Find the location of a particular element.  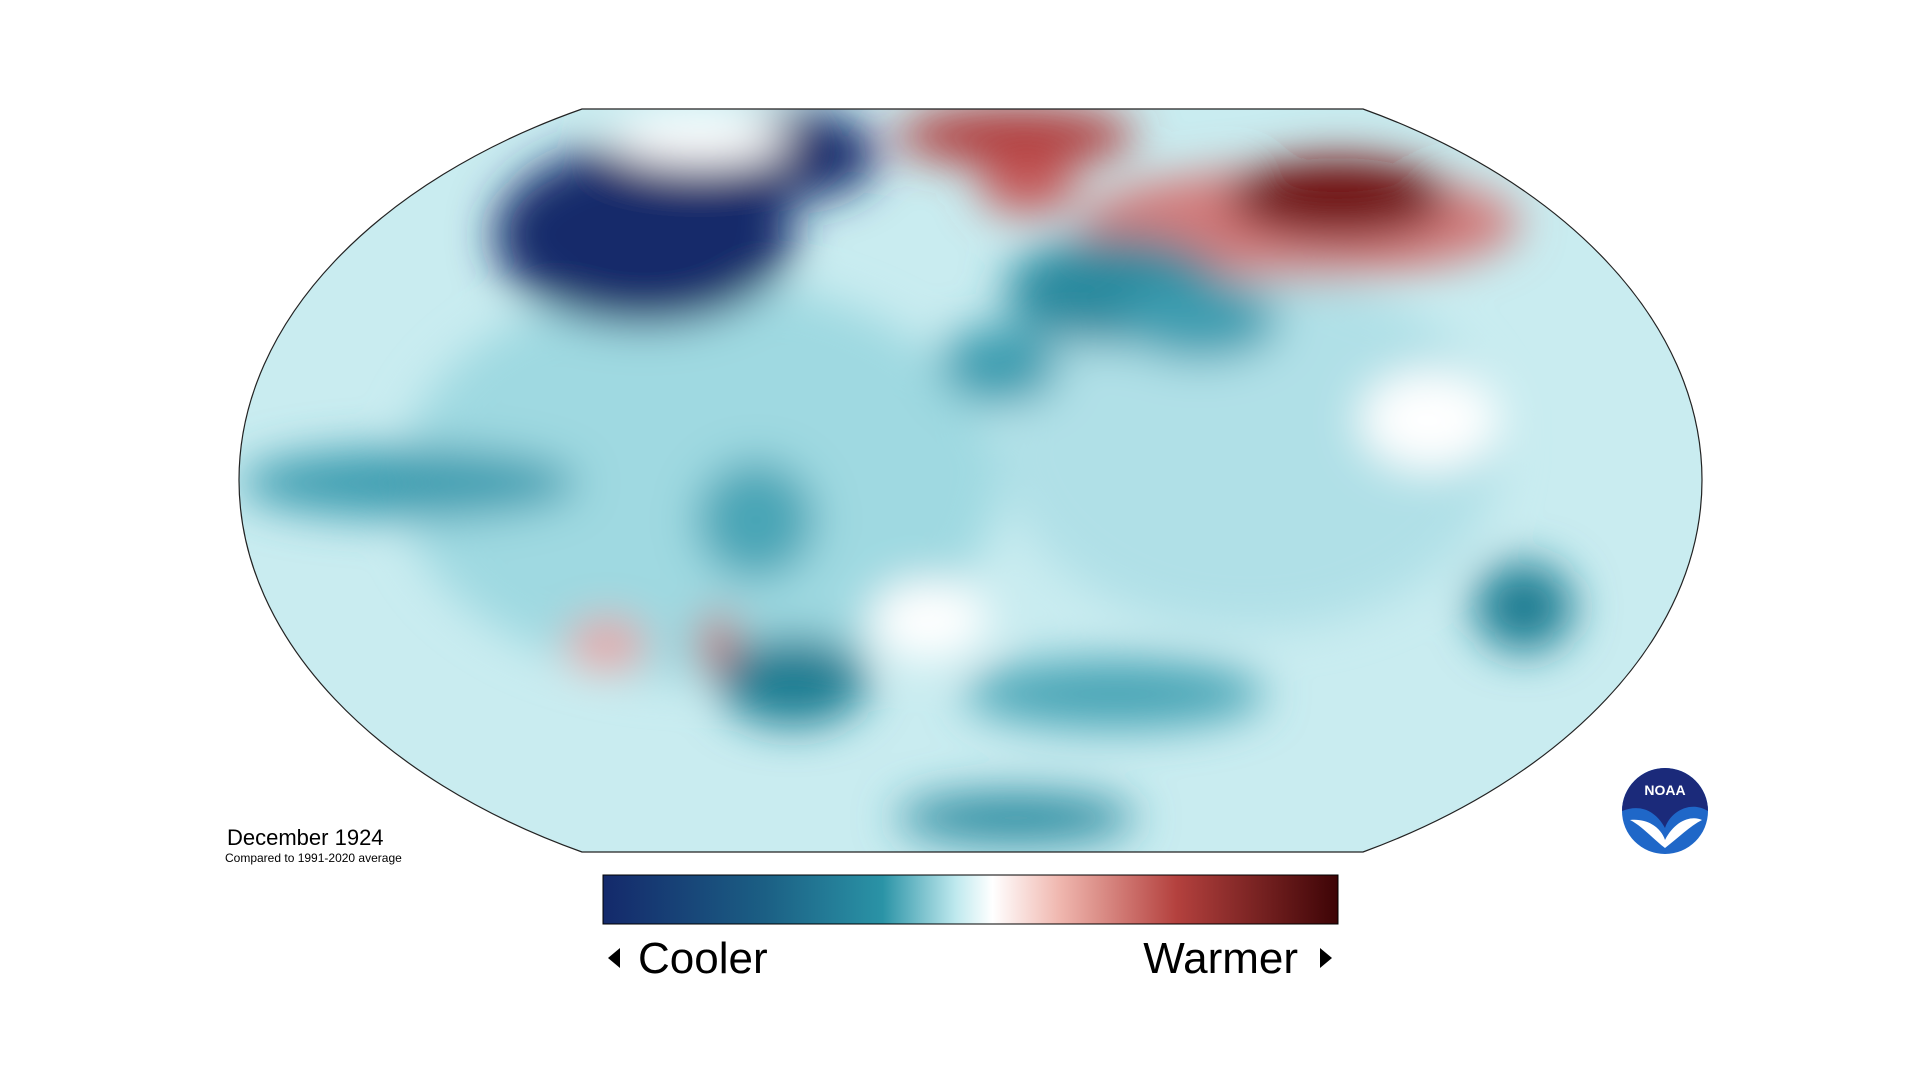

noaa-logo: NOAA is located at coordinates (1665, 811).